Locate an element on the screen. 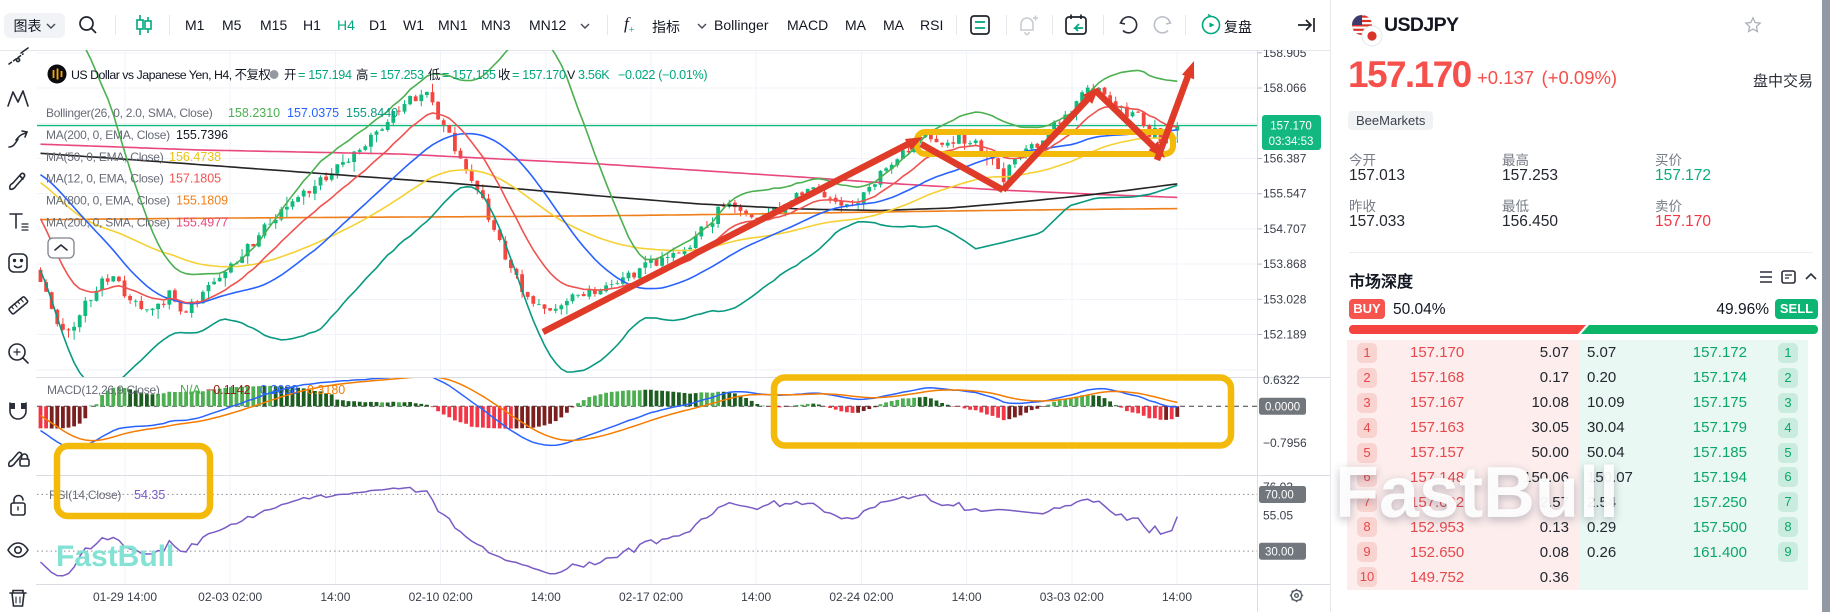  svg-text: 低 is located at coordinates (434, 75).